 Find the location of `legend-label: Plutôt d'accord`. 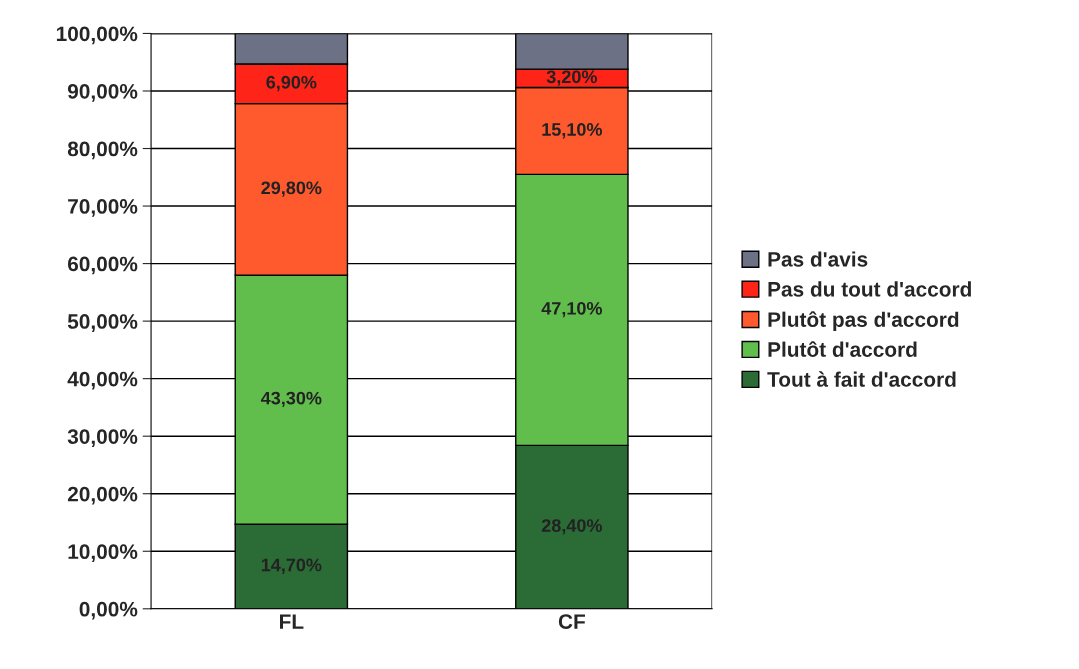

legend-label: Plutôt d'accord is located at coordinates (842, 349).